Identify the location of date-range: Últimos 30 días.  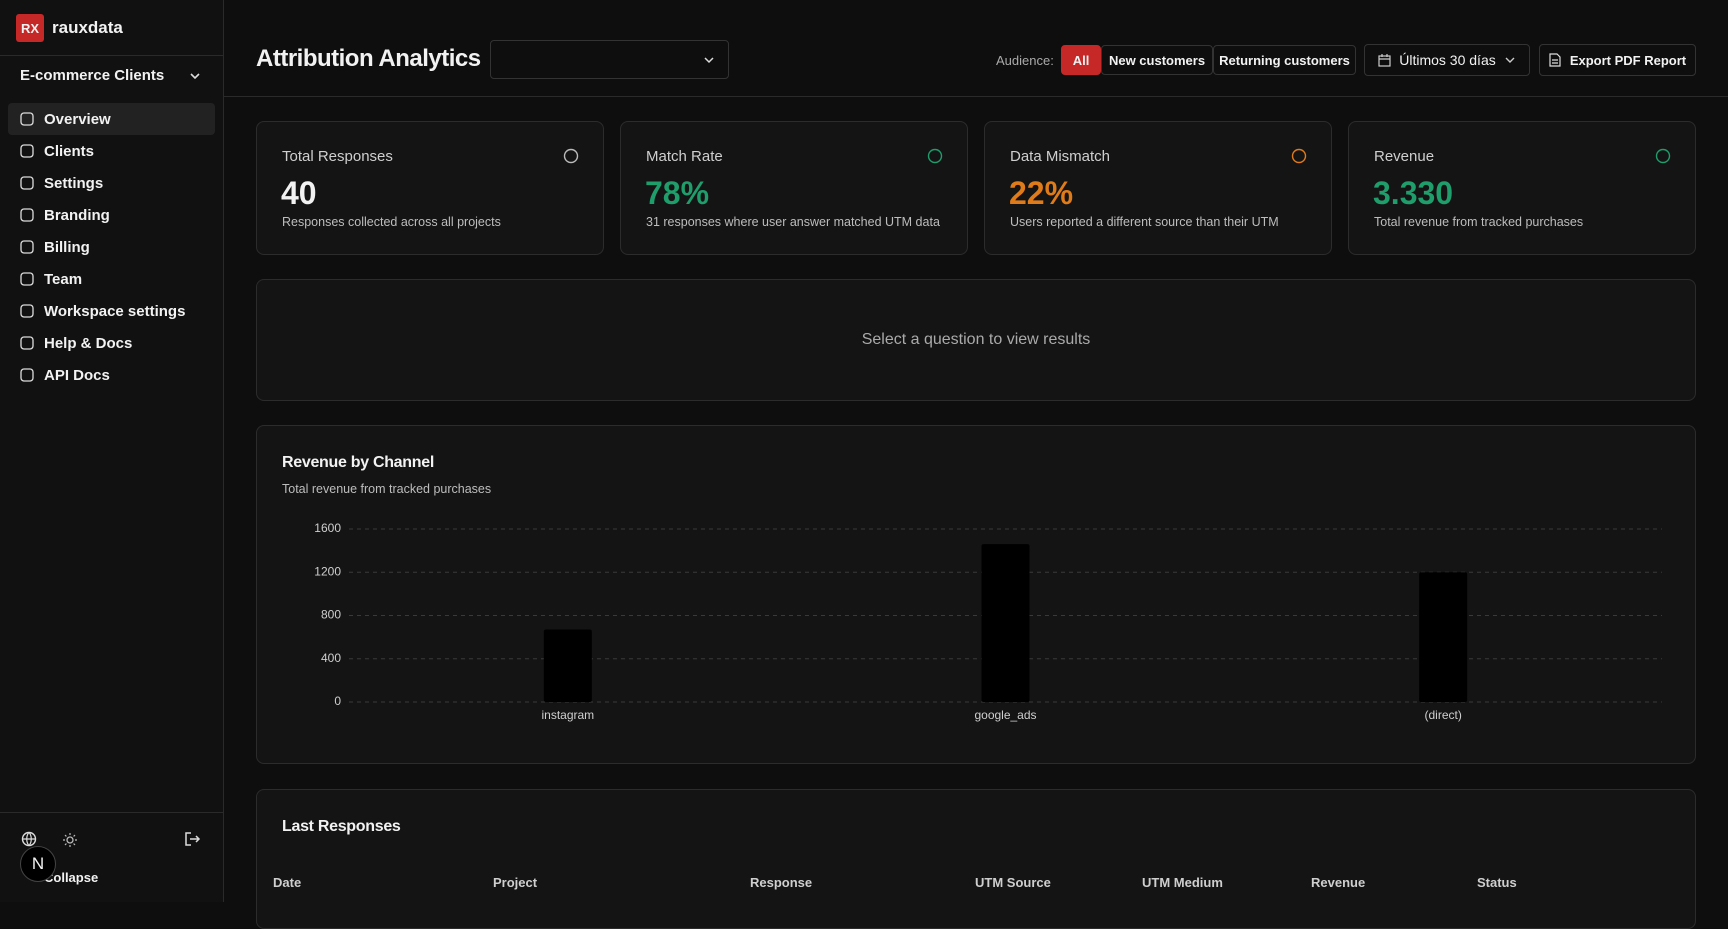
(1447, 60).